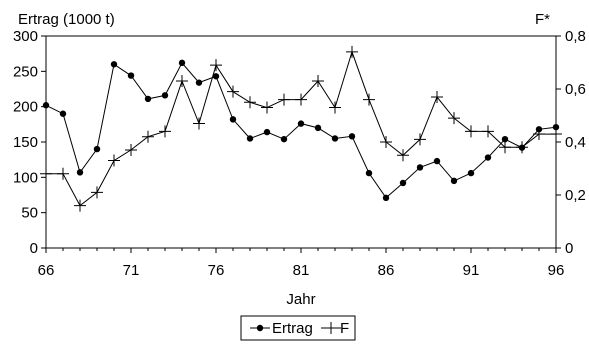  What do you see at coordinates (301, 270) in the screenshot?
I see `x-tick-label: 81` at bounding box center [301, 270].